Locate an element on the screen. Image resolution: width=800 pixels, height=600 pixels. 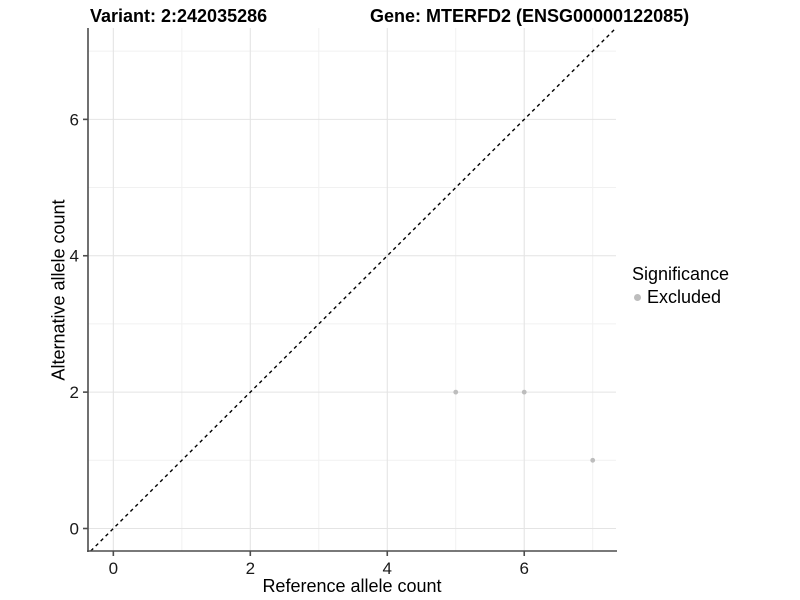
legend-entry-label: Excluded is located at coordinates (684, 297).